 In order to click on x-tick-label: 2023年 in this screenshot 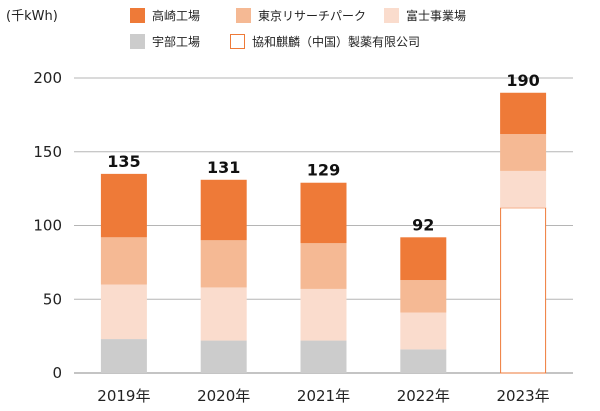, I will do `click(523, 396)`.